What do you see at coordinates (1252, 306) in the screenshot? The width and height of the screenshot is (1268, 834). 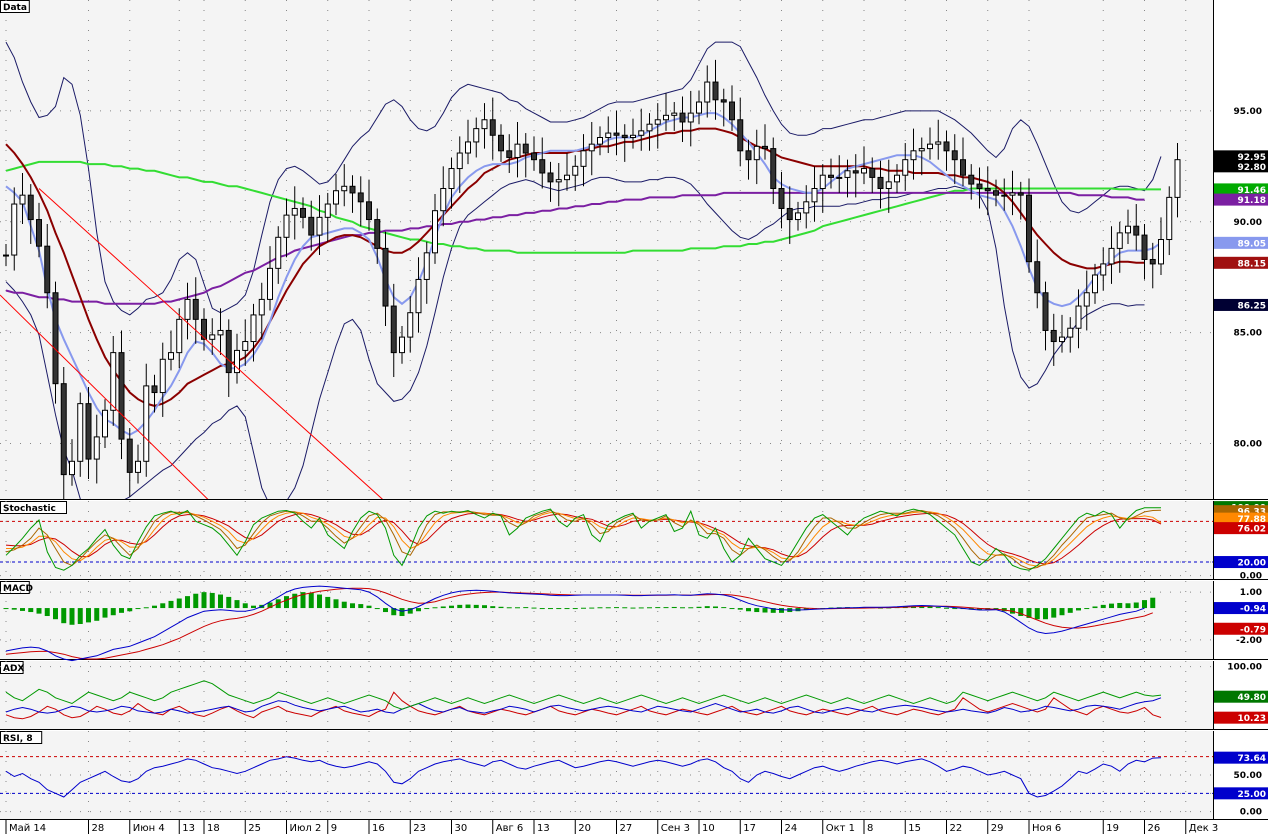 I see `price-value-tag-label: 86.25` at bounding box center [1252, 306].